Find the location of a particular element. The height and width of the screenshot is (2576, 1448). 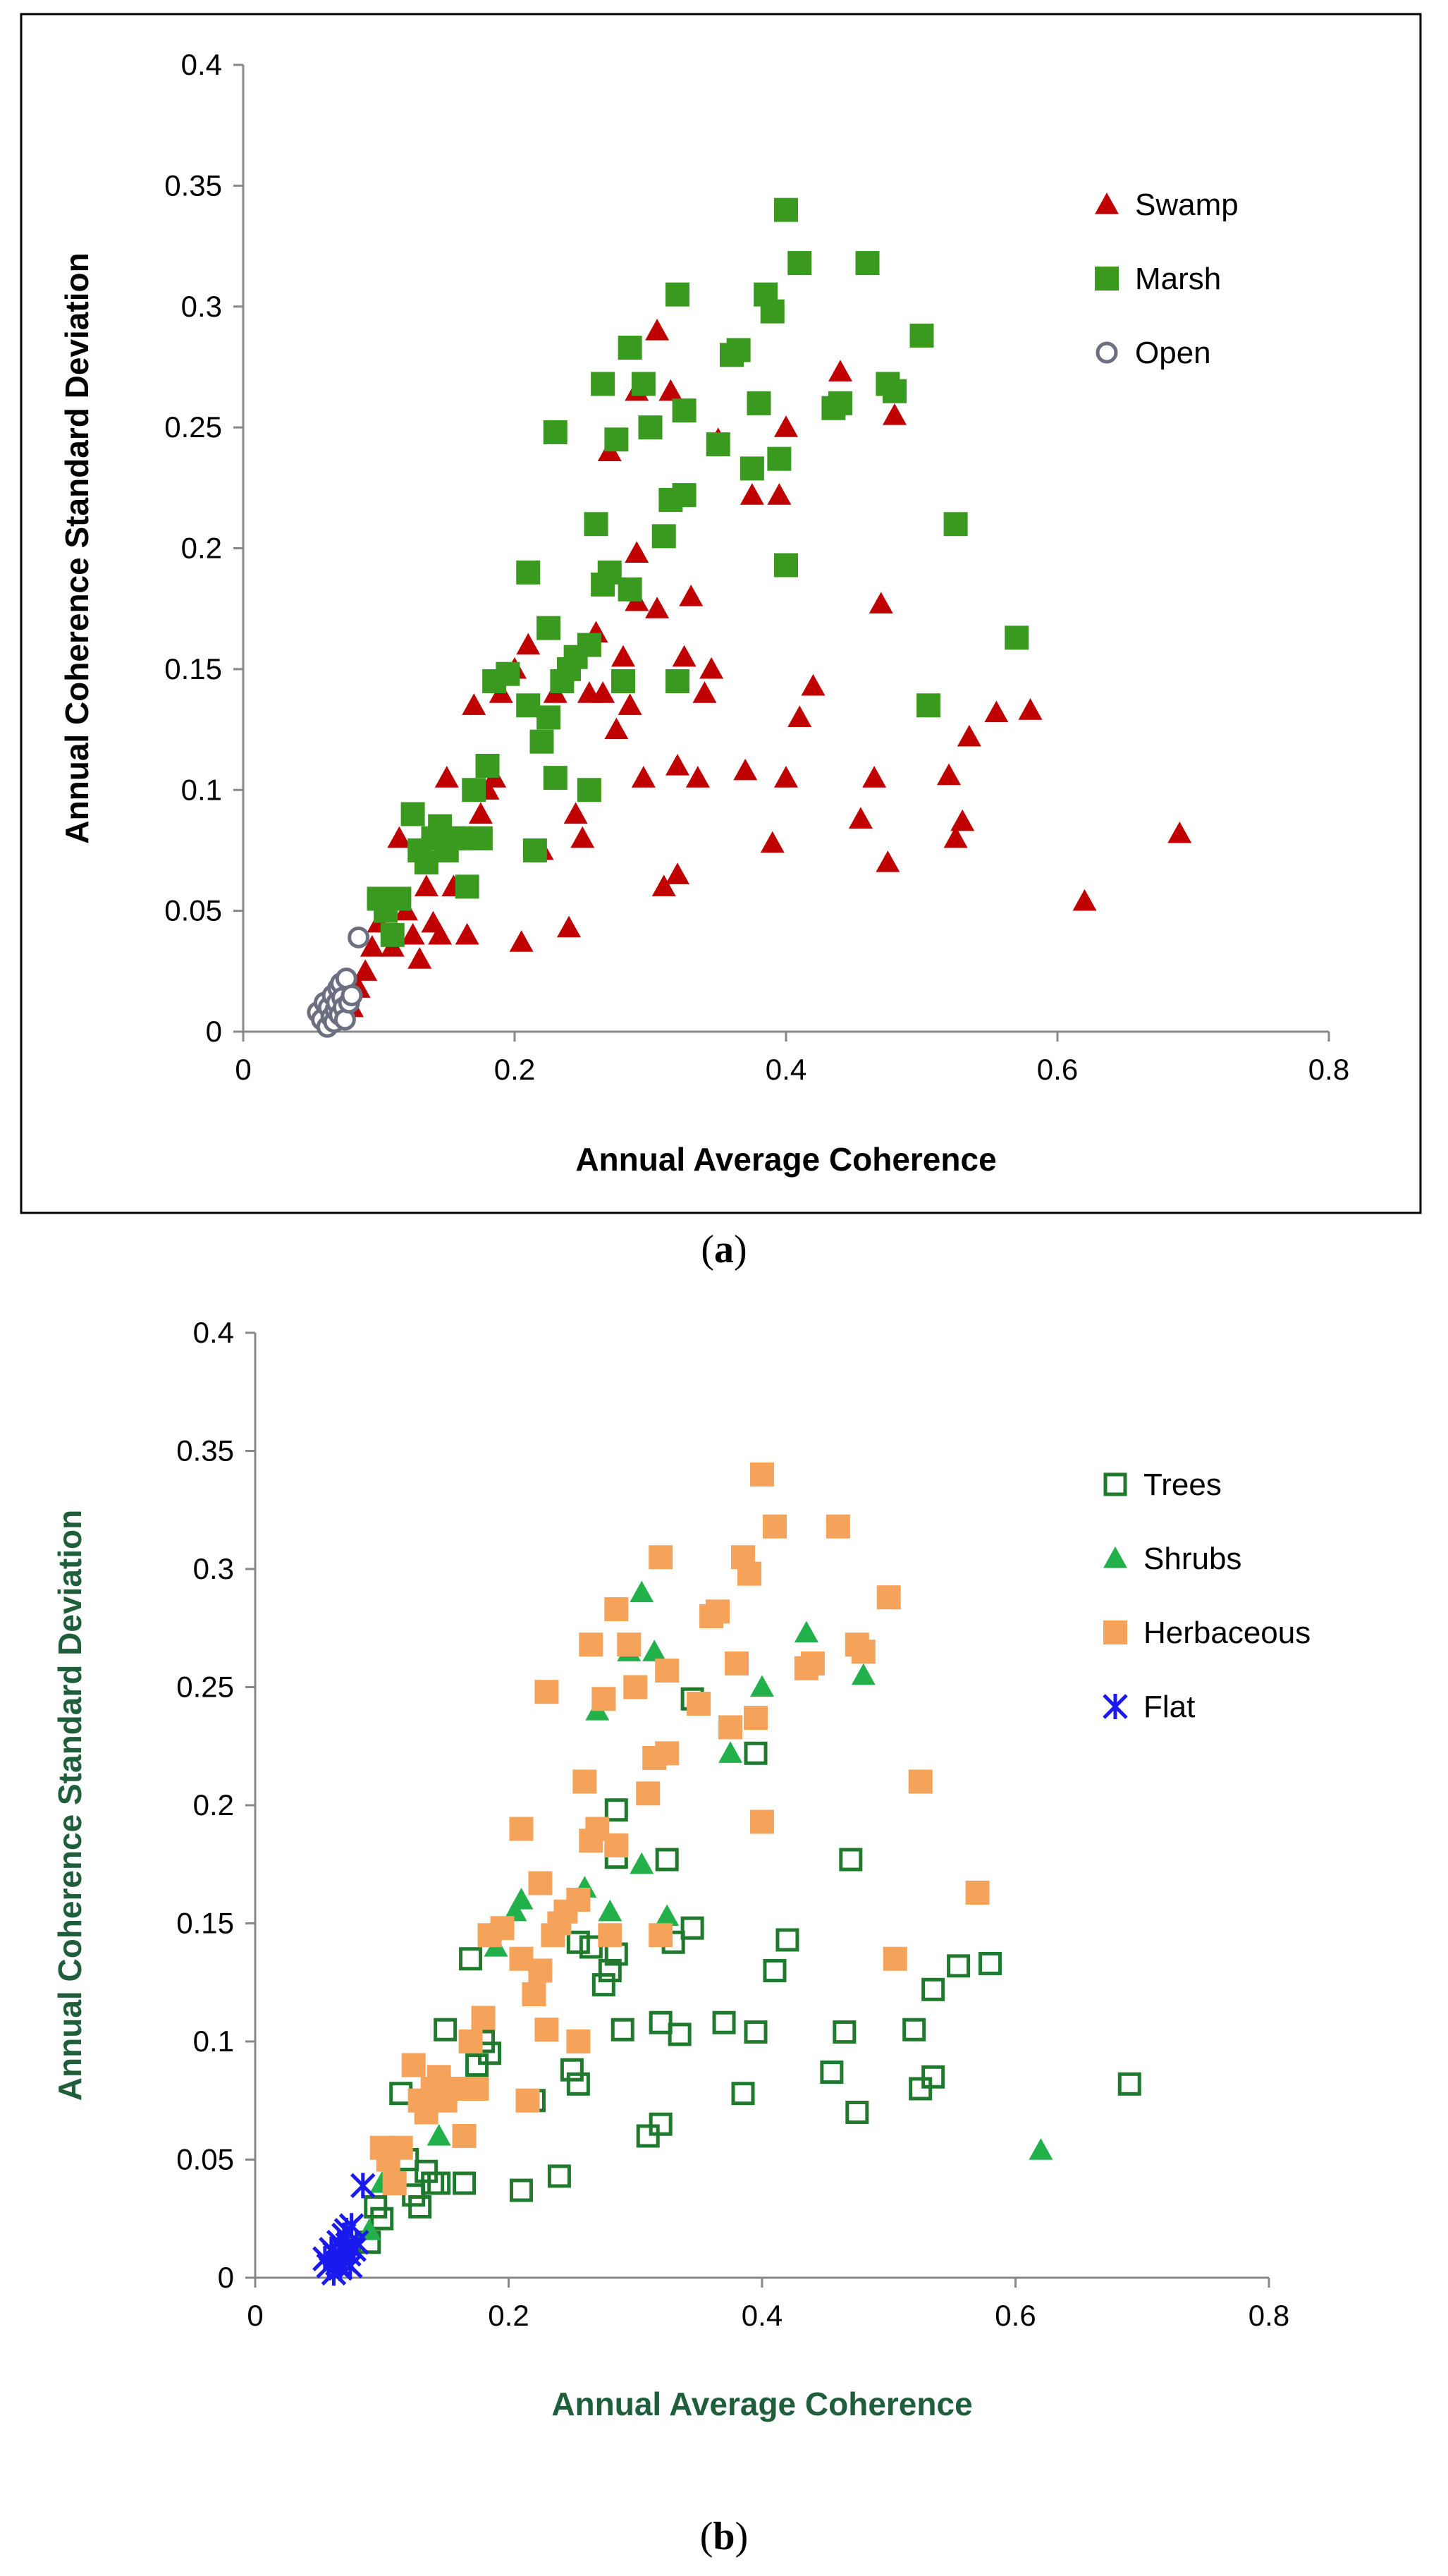

y-tick-label: 0.1 is located at coordinates (201, 789).